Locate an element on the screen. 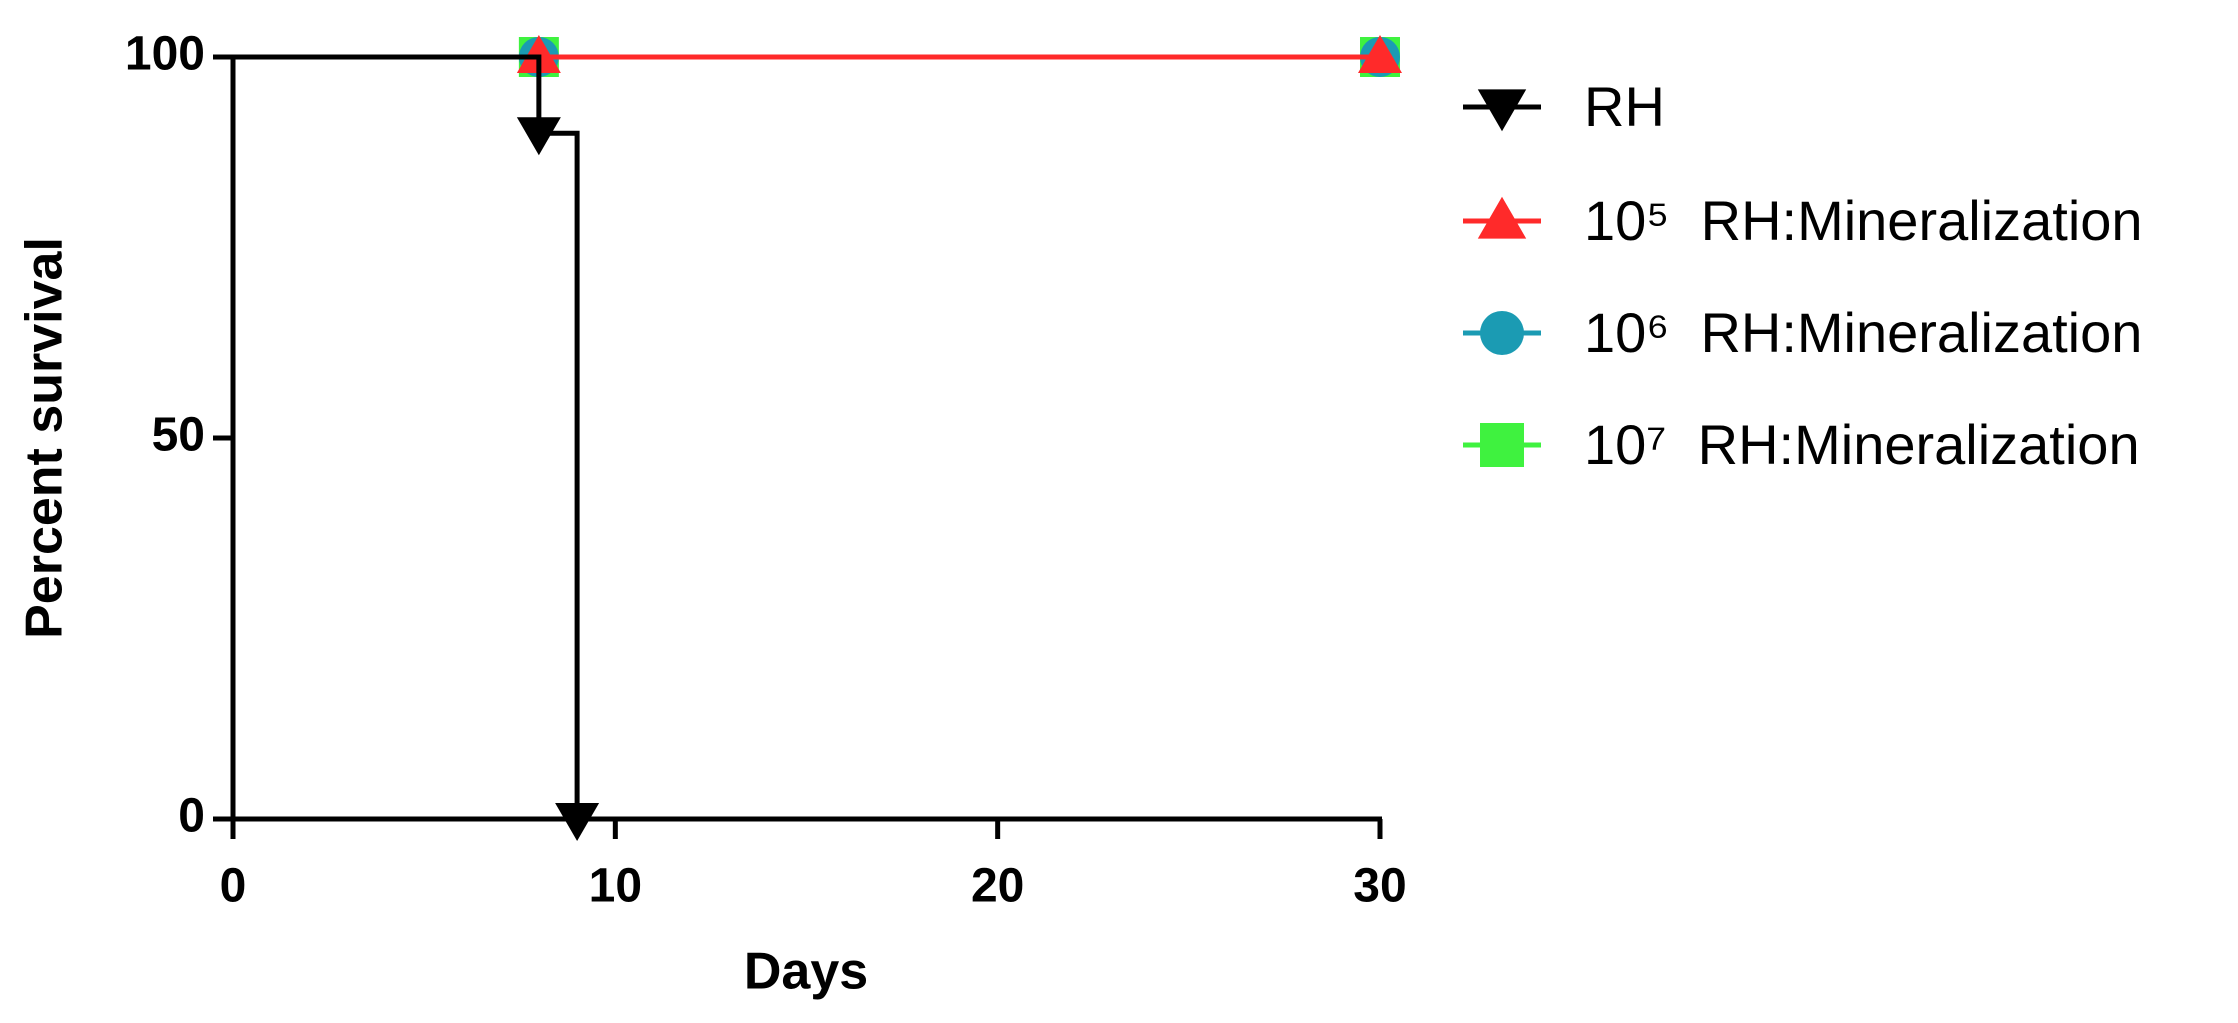 This screenshot has height=1023, width=2238. x-axis-title: Days is located at coordinates (806, 972).